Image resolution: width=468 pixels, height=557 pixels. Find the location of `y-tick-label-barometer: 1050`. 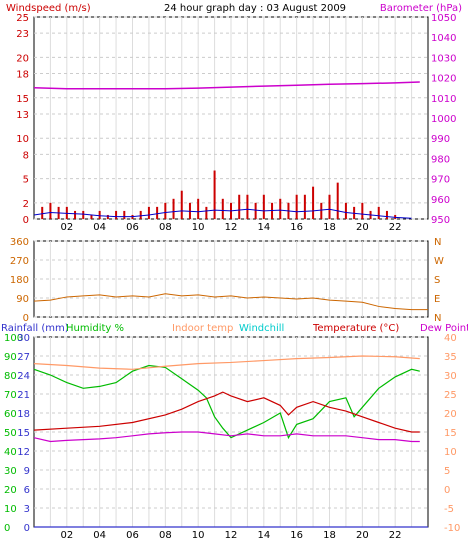

y-tick-label-barometer: 1050 is located at coordinates (443, 18).